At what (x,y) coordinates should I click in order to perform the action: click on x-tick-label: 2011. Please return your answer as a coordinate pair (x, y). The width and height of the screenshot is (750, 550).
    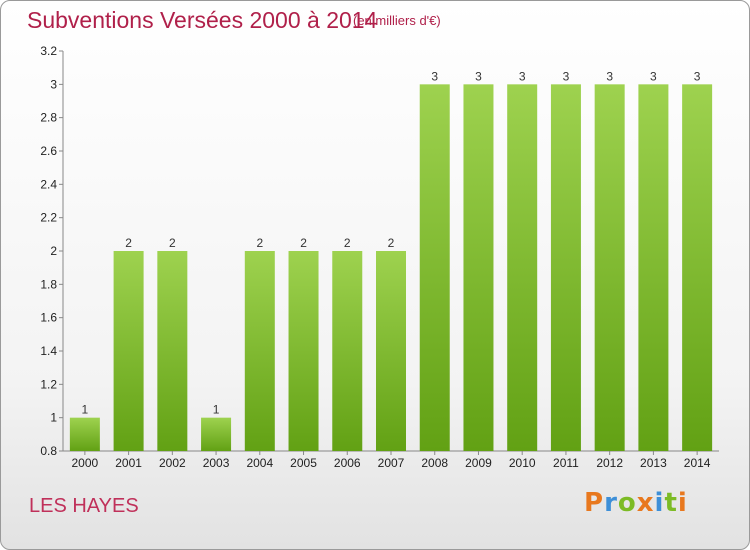
    Looking at the image, I should click on (566, 463).